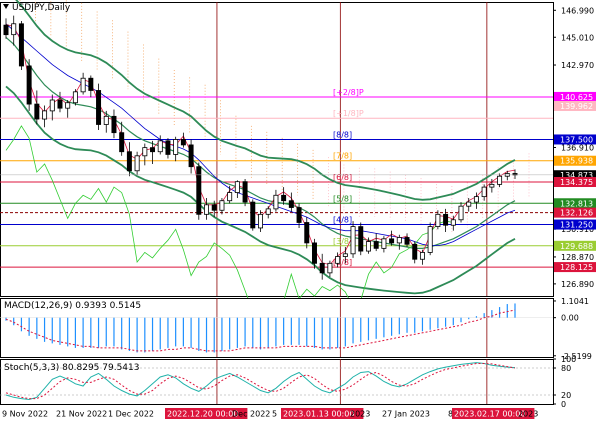  What do you see at coordinates (406, 414) in the screenshot?
I see `time-tick-label: 27 Jan 2023` at bounding box center [406, 414].